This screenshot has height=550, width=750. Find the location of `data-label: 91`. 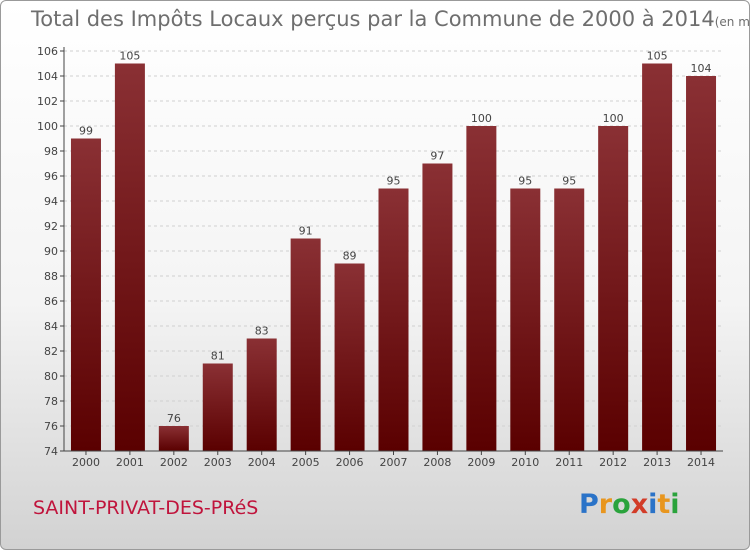

data-label: 91 is located at coordinates (306, 231).